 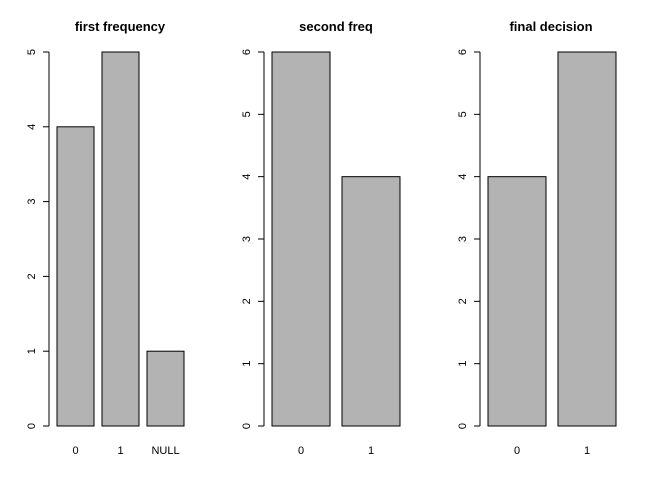 What do you see at coordinates (37, 239) in the screenshot?
I see `y-ticks: 0 1 2 3 4 5` at bounding box center [37, 239].